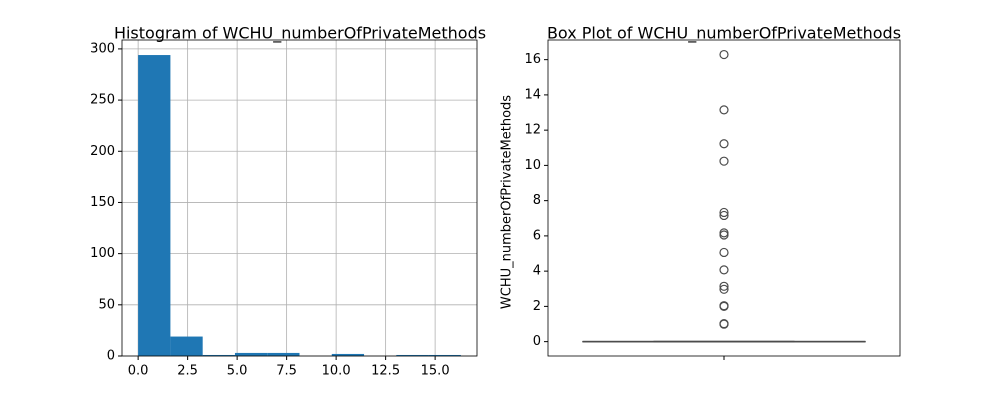 This screenshot has height=400, width=1000. I want to click on x-tick-label: 10.0, so click(336, 371).